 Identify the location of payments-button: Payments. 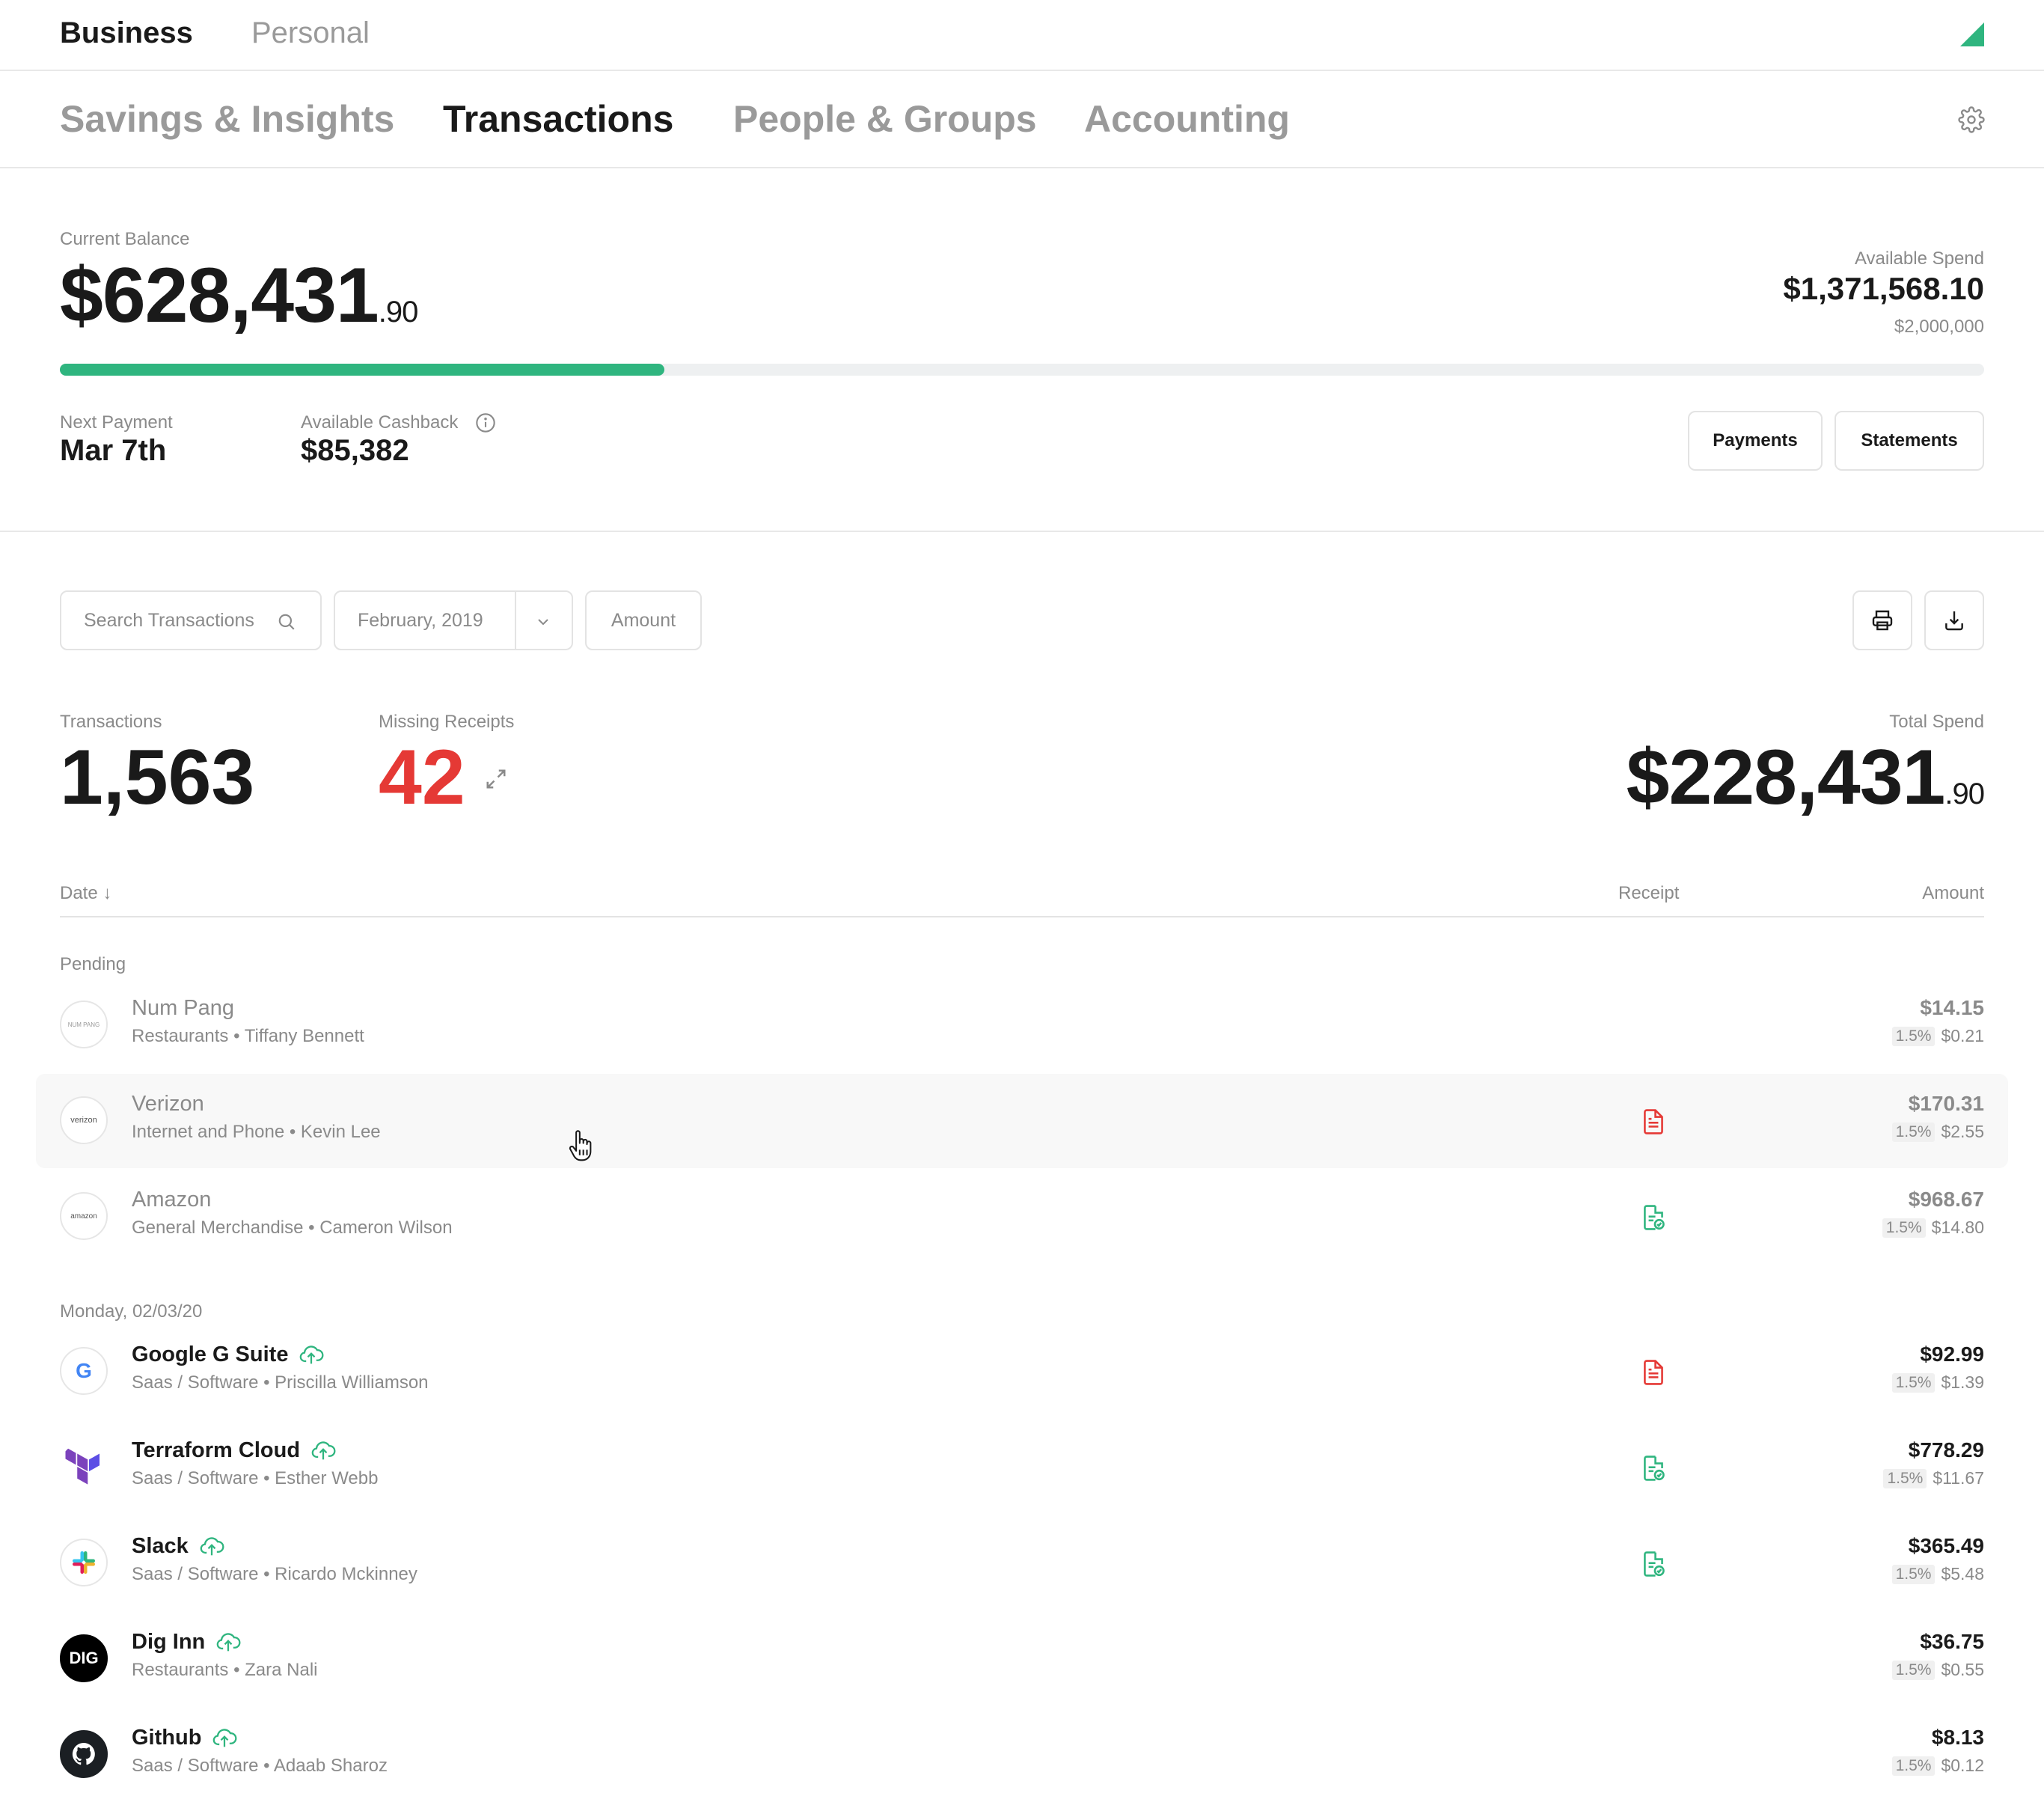
(1755, 441).